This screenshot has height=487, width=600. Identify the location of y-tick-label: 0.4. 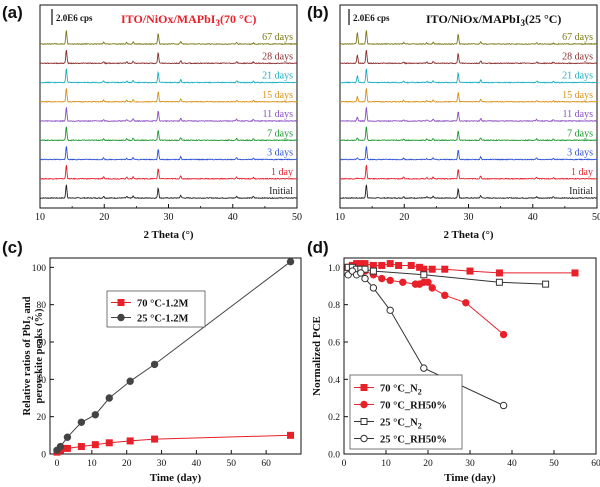
(334, 381).